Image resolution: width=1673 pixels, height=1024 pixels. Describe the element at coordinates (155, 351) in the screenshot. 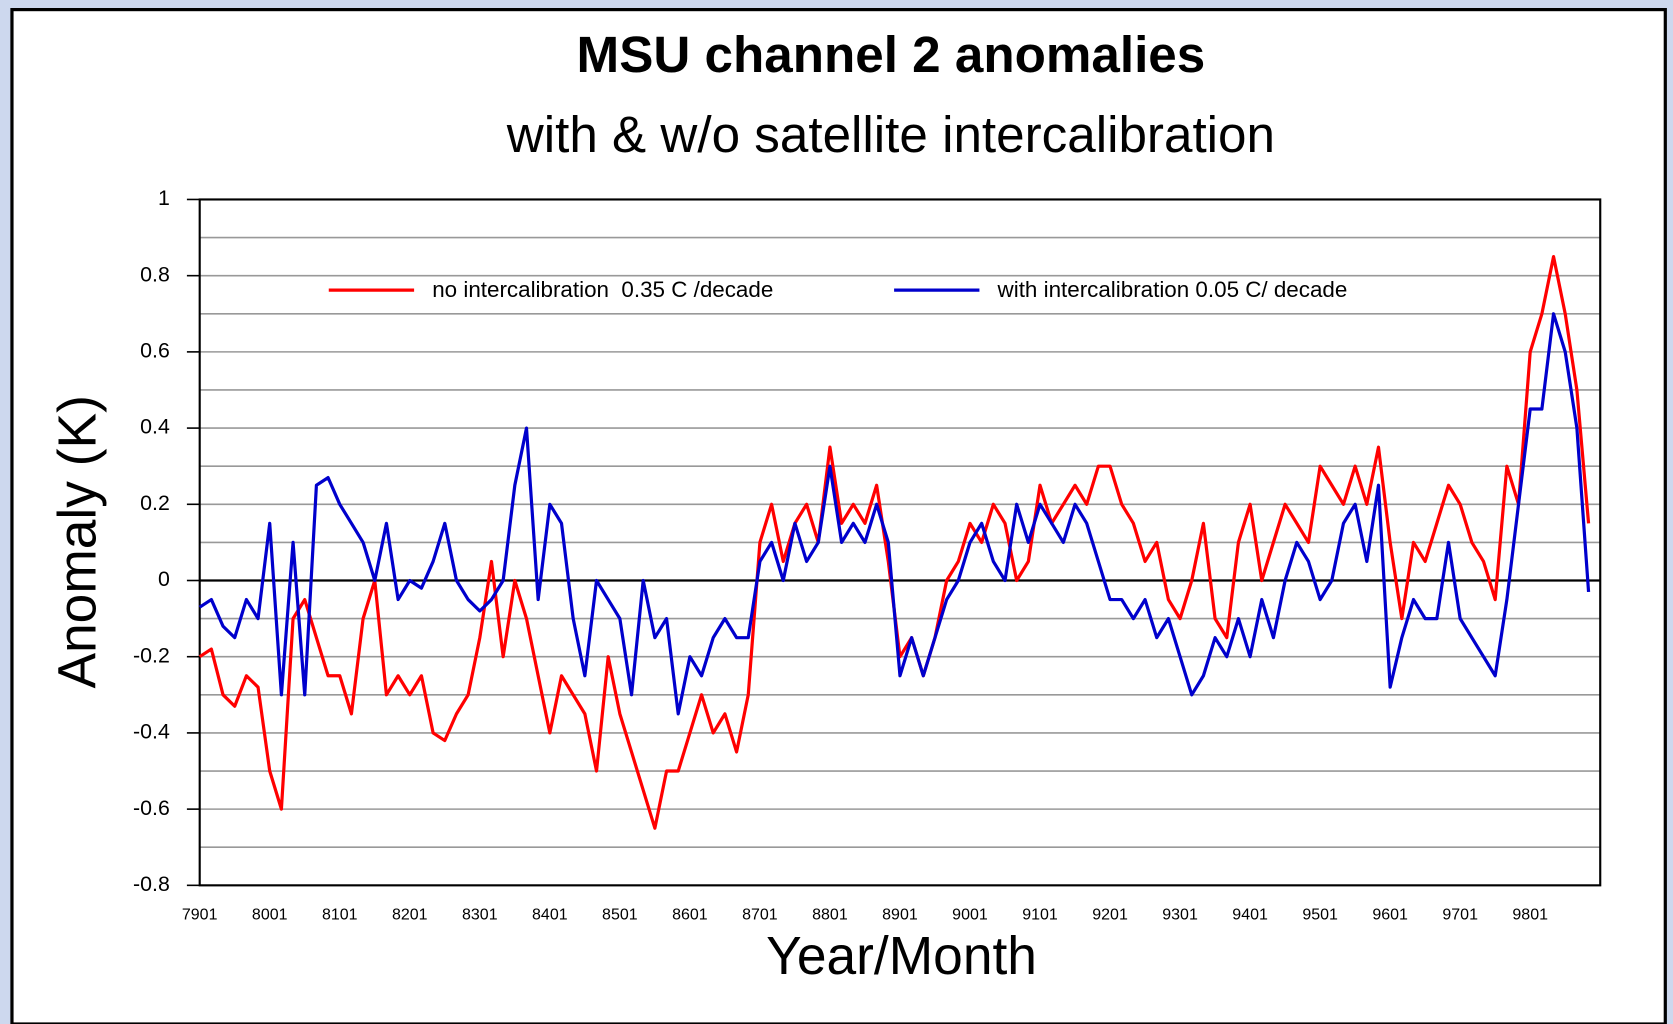

I see `y-tick-label: 0.6` at that location.